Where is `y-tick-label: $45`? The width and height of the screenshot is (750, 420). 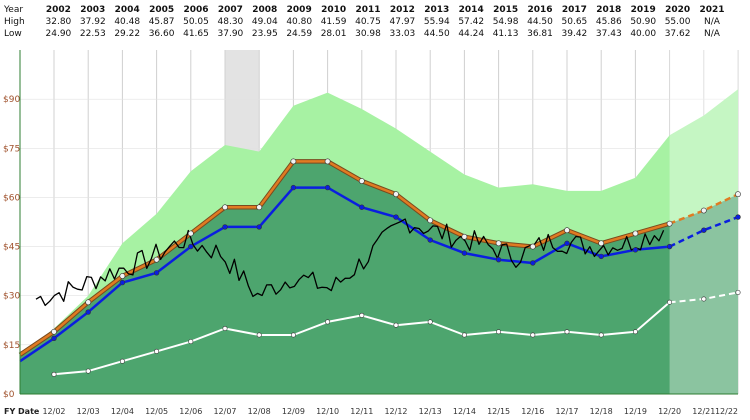
y-tick-label: $45 is located at coordinates (11, 248).